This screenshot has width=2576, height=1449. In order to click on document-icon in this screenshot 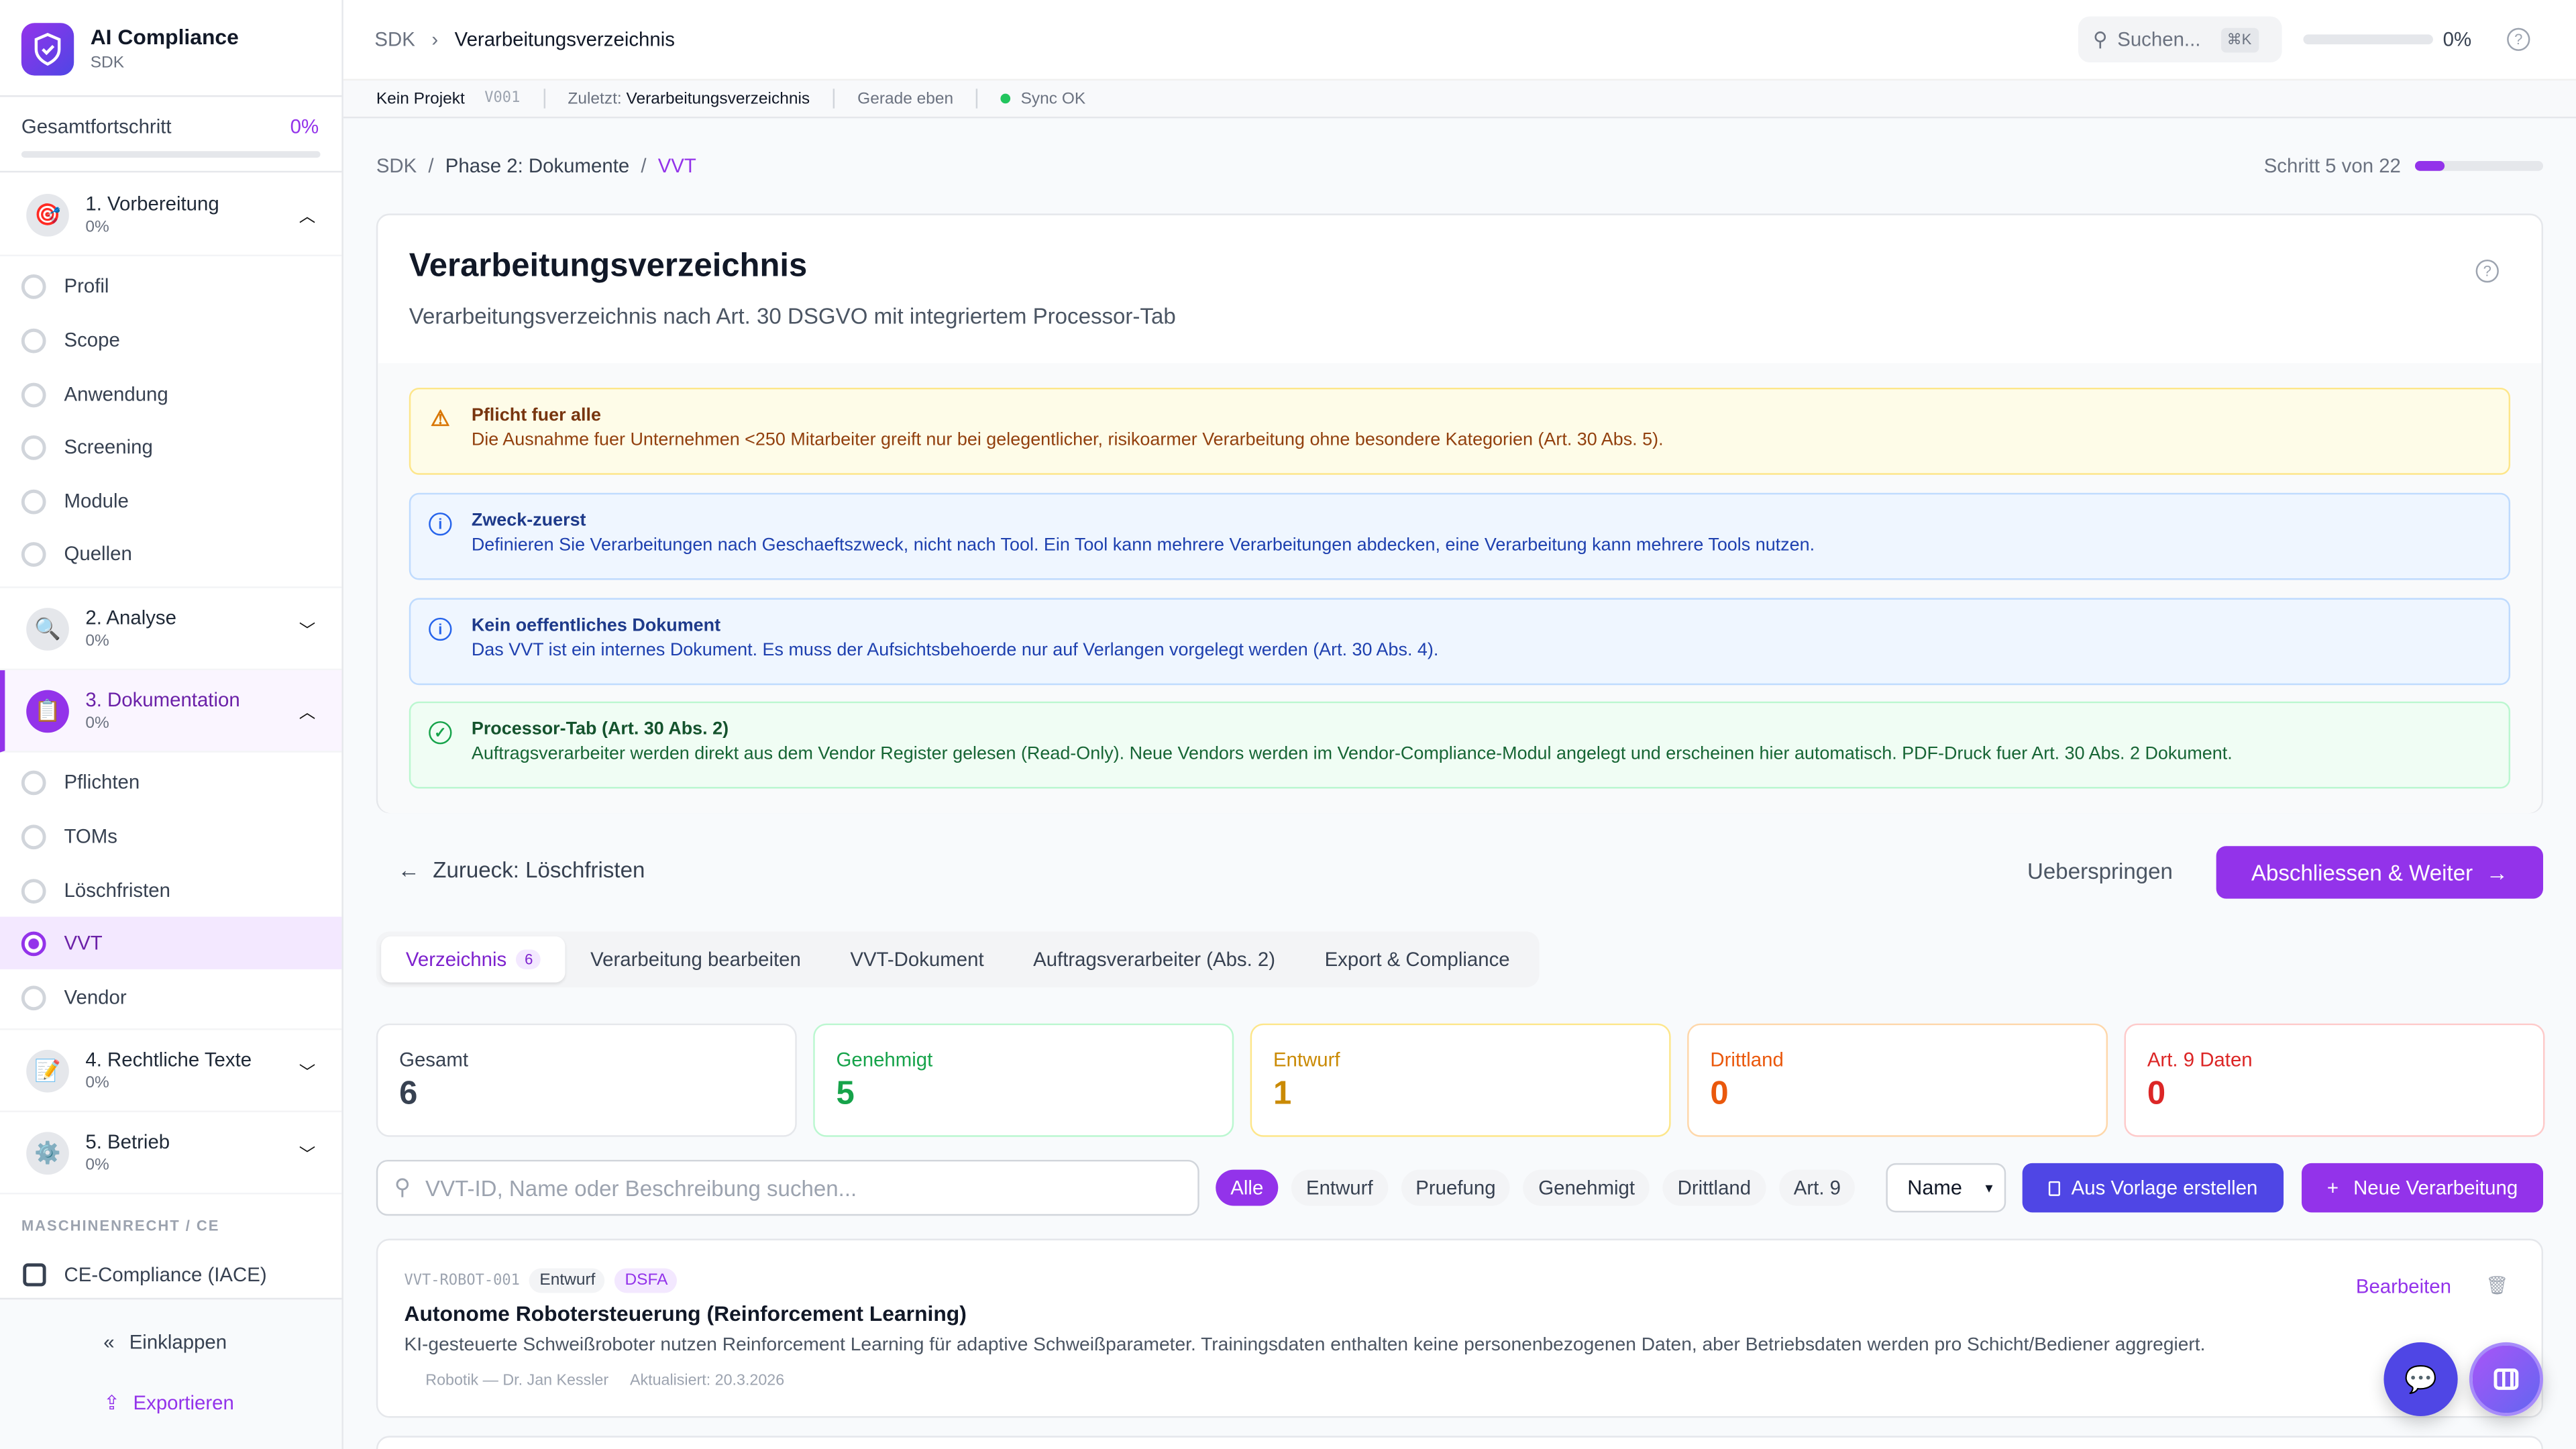, I will do `click(2054, 1187)`.